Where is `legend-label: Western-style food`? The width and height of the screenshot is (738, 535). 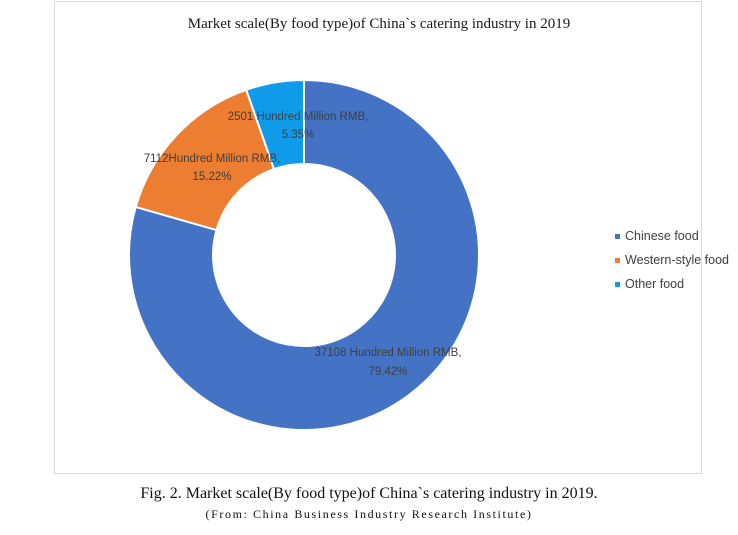 legend-label: Western-style food is located at coordinates (677, 260).